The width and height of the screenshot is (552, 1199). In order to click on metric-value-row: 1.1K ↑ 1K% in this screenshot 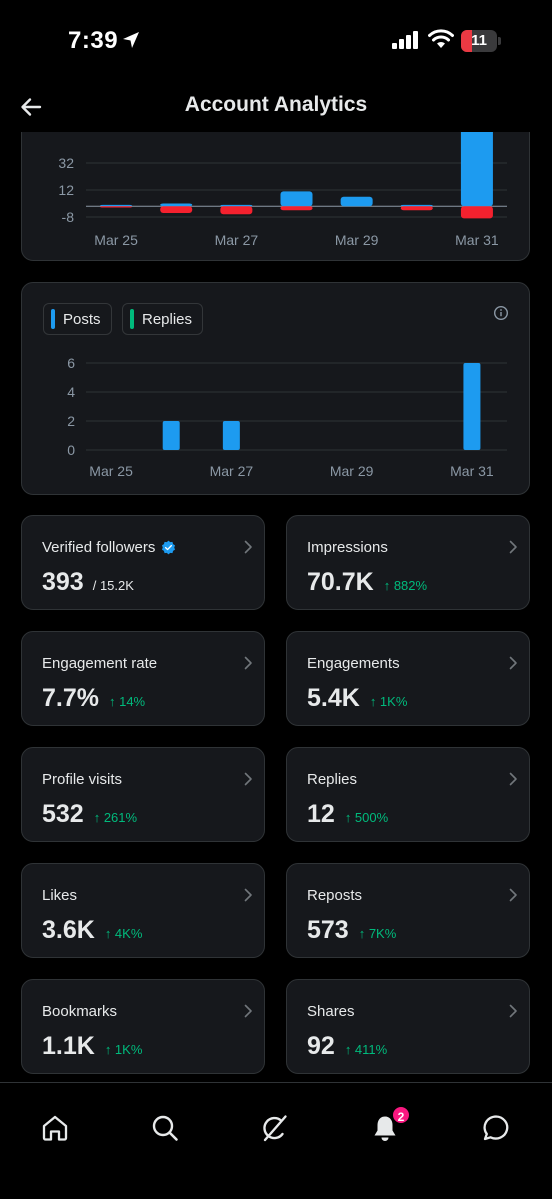, I will do `click(92, 1046)`.